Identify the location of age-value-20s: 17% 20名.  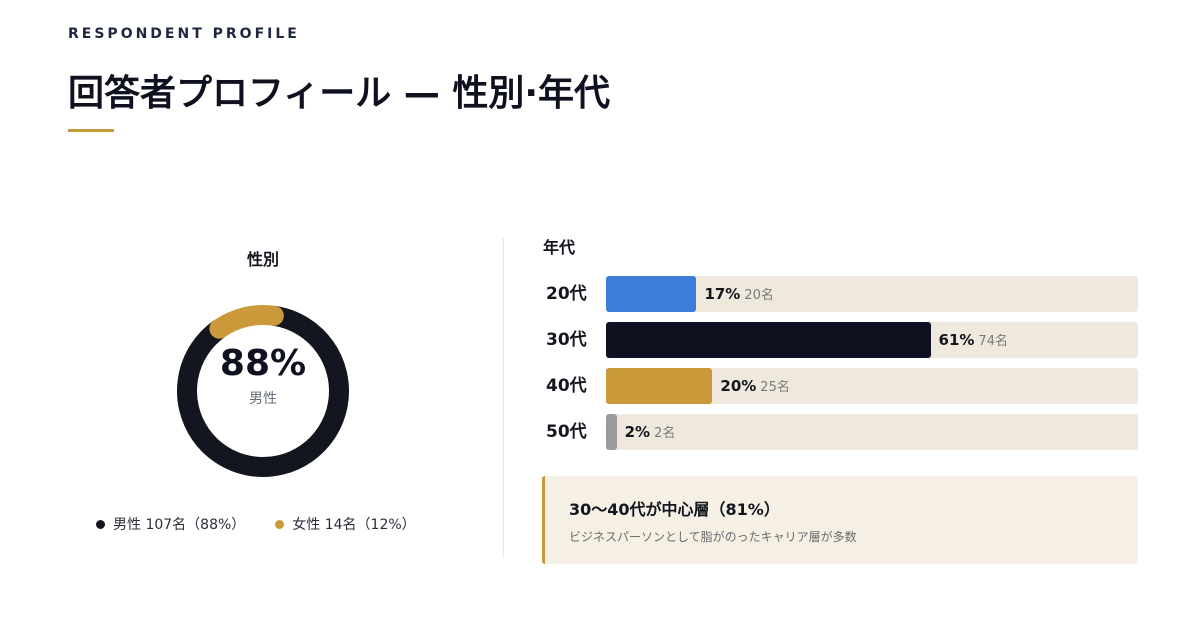
(738, 294).